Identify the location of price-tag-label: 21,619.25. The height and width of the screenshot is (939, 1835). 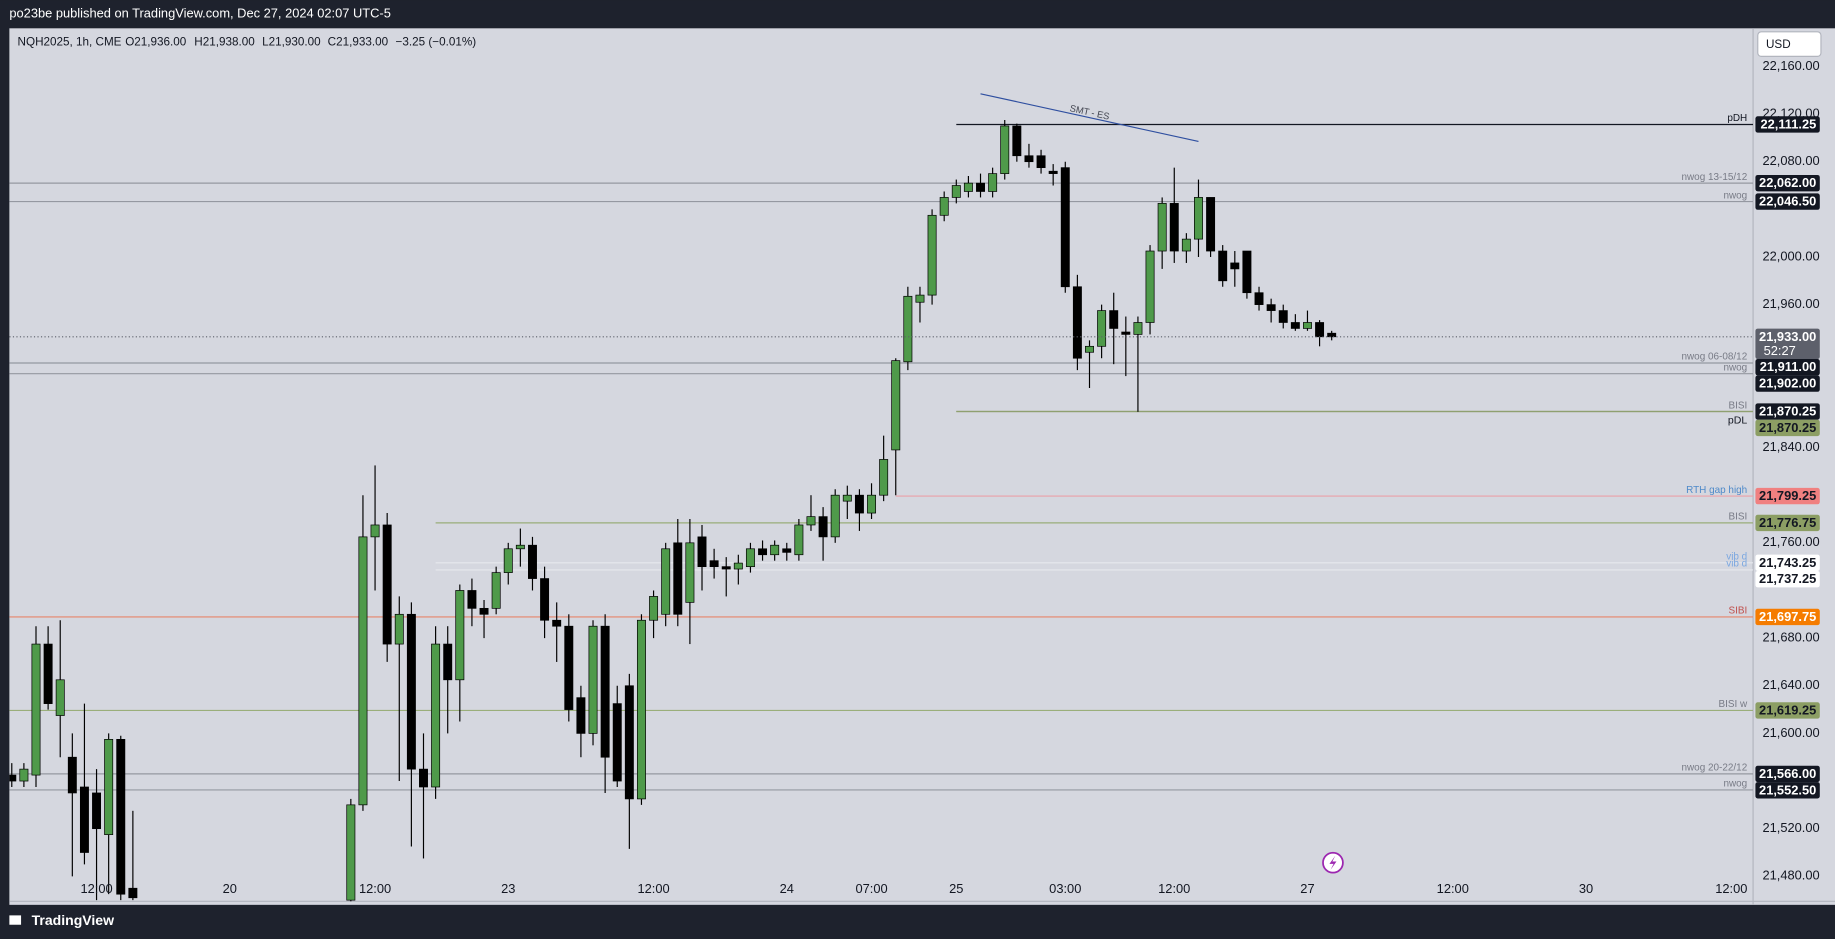
(1787, 709).